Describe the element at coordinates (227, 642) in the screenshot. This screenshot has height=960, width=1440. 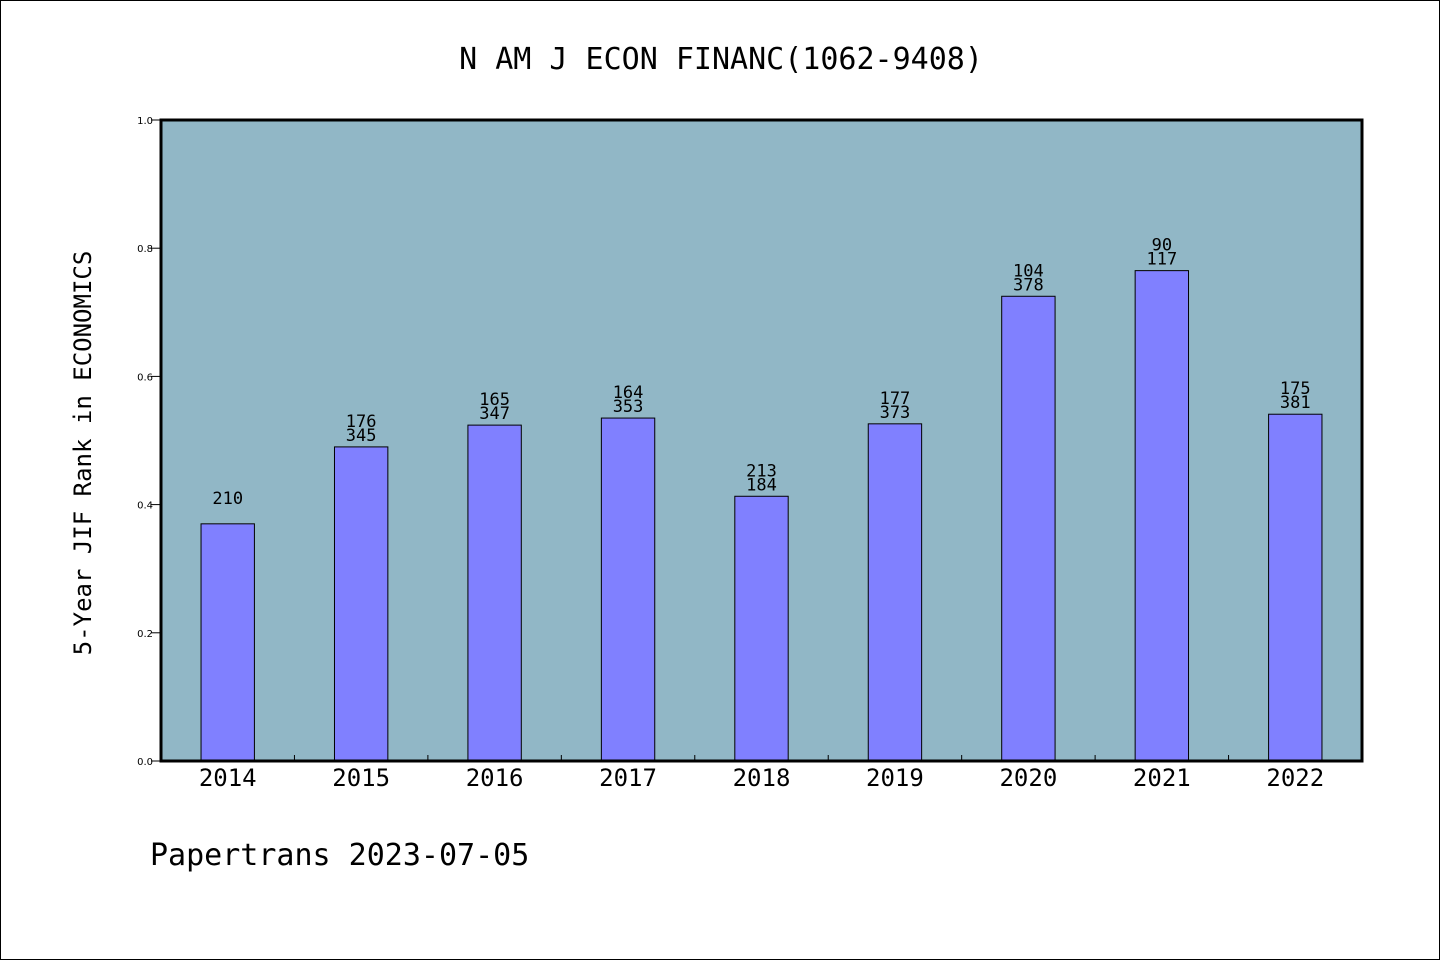
I see `bar-2014` at that location.